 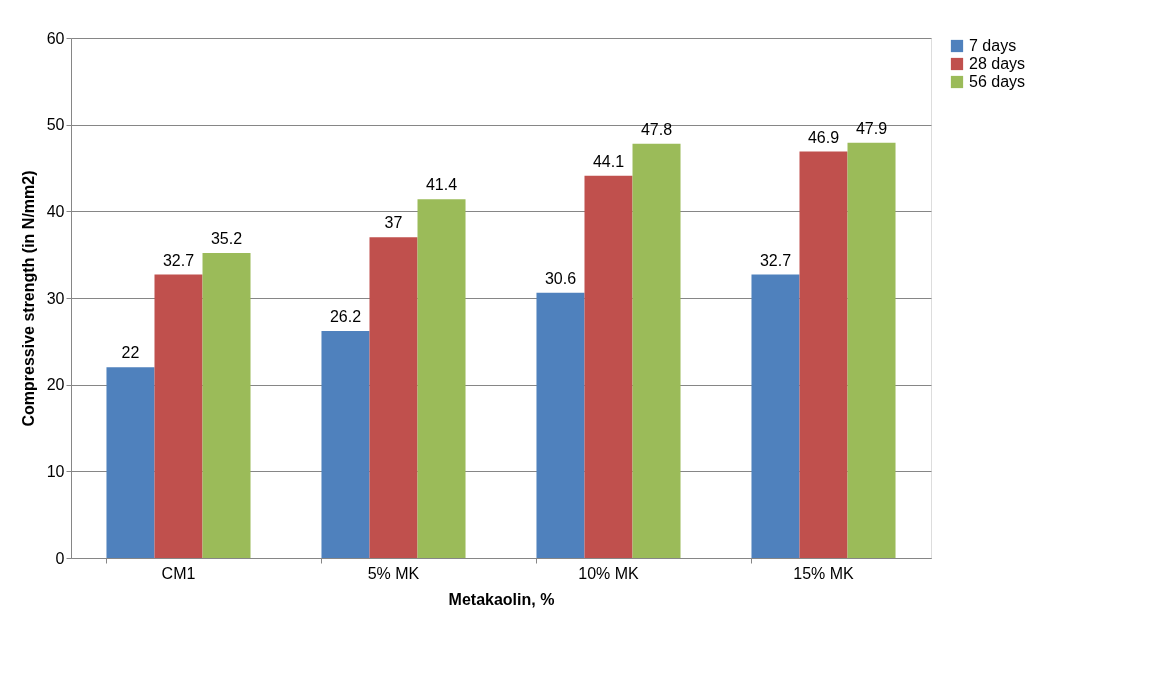 What do you see at coordinates (226, 238) in the screenshot?
I see `data-label: 35.2` at bounding box center [226, 238].